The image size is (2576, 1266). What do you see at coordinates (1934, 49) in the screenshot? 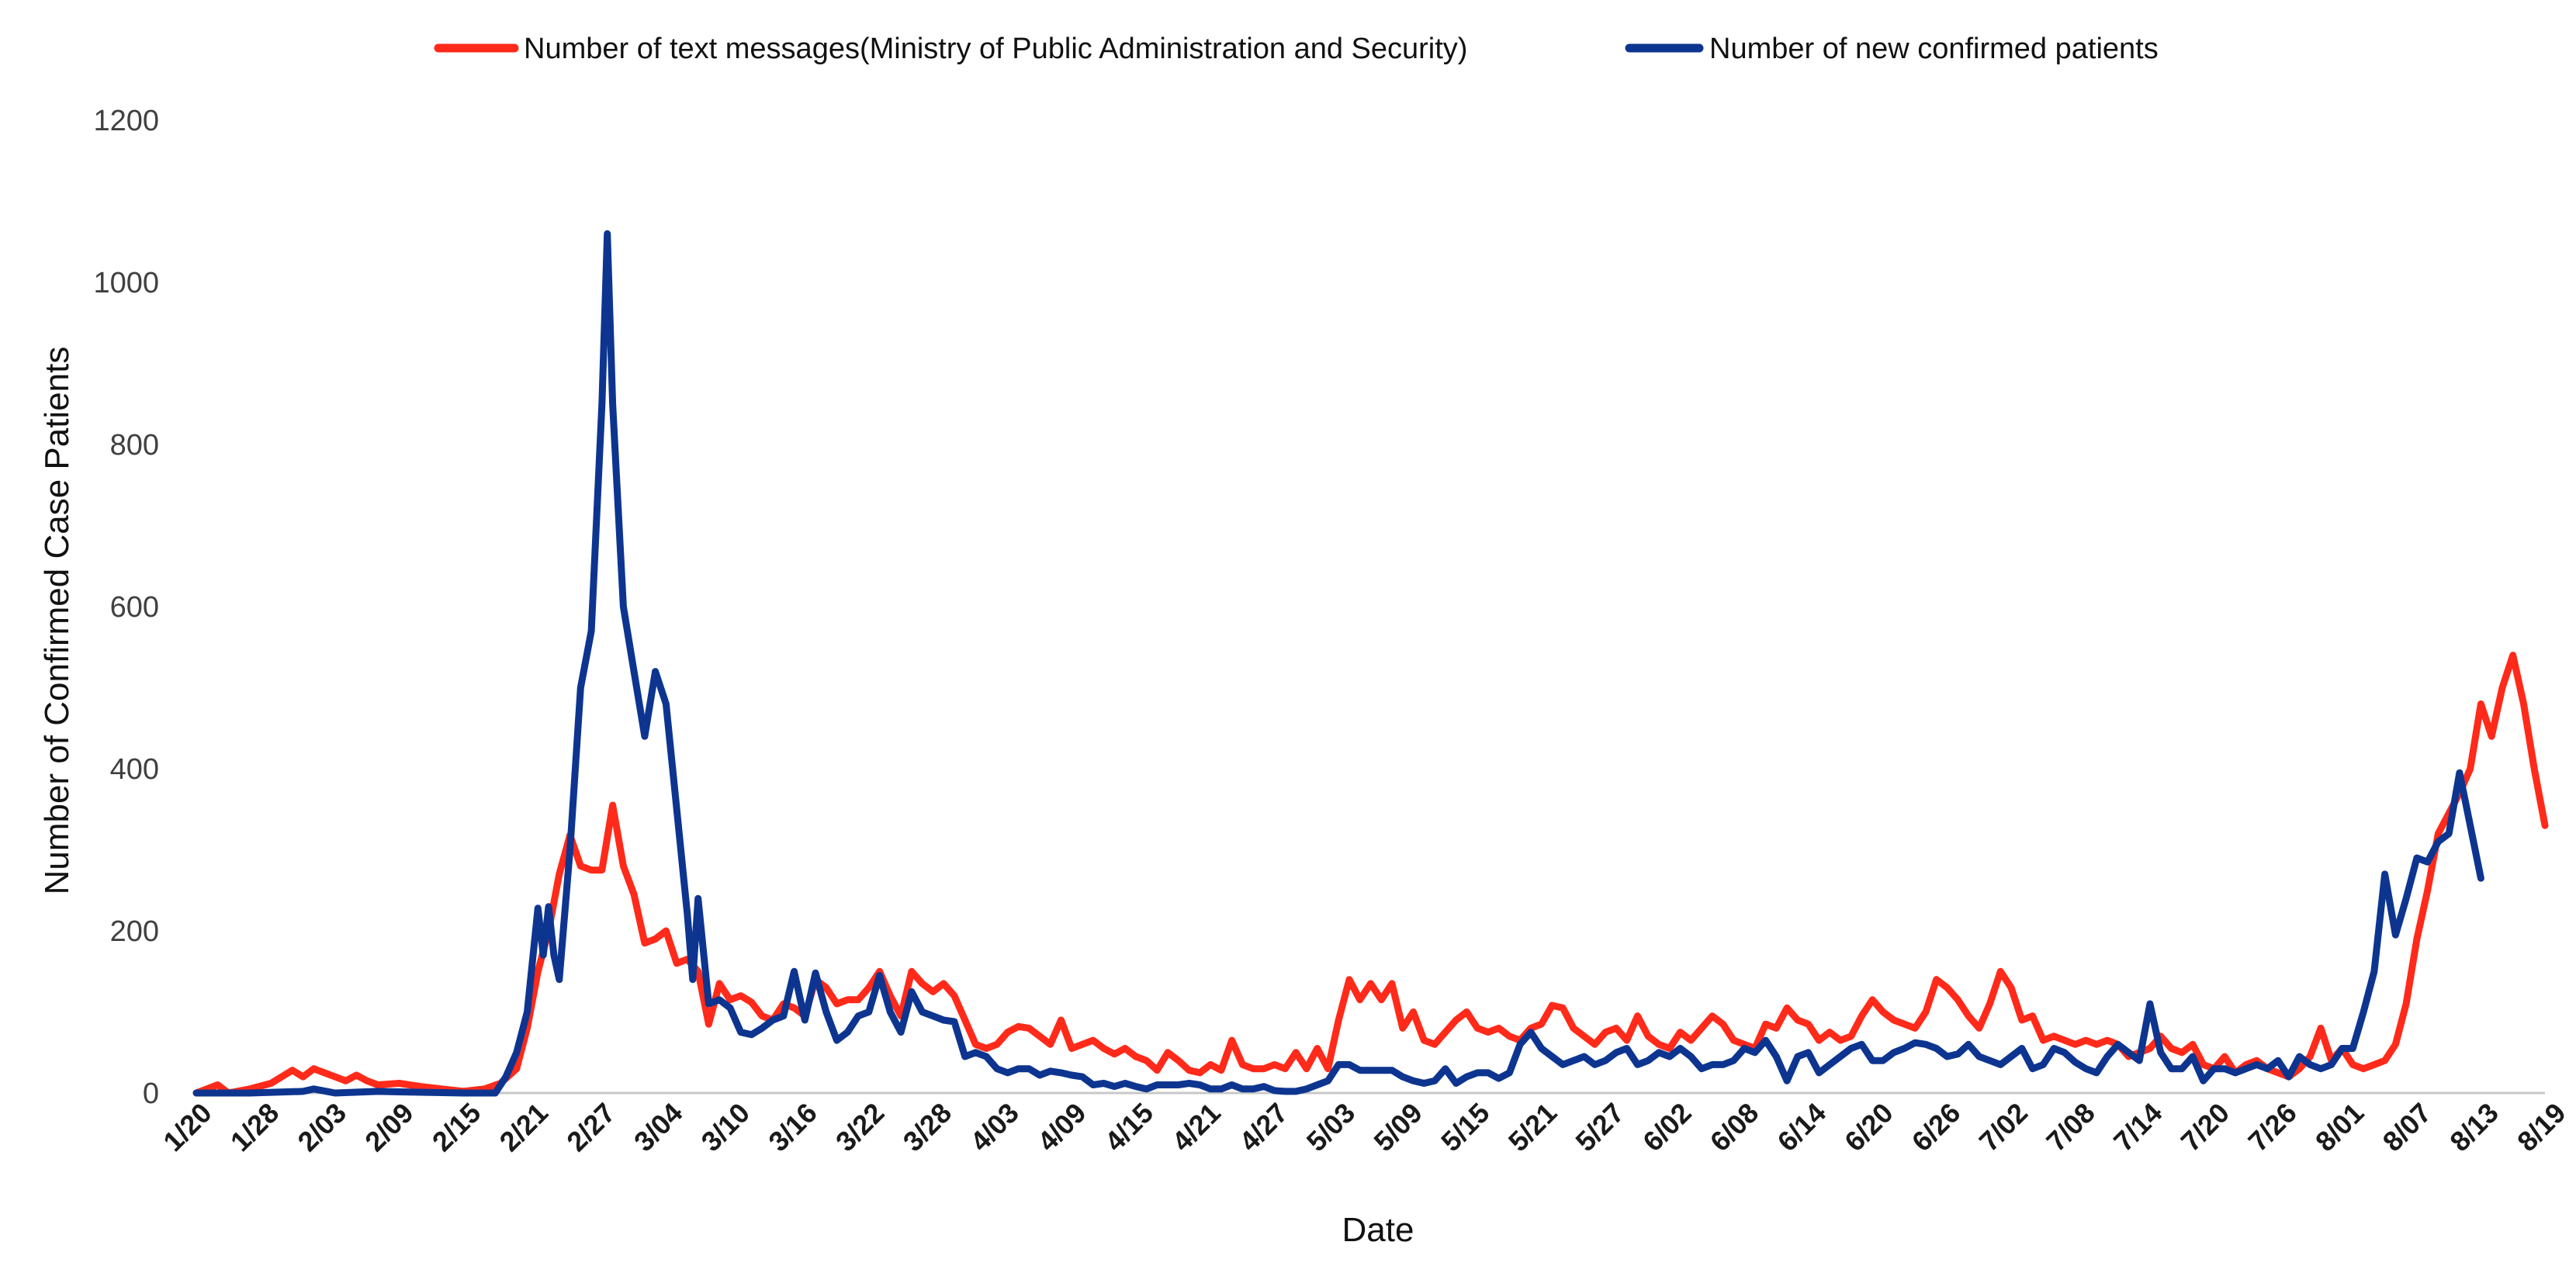
I see `legend-label-confirmed-patients: Number of new confirmed patients` at bounding box center [1934, 49].